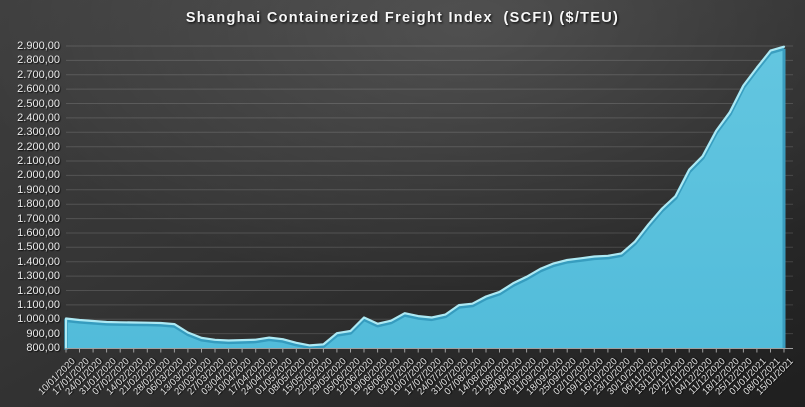 The width and height of the screenshot is (805, 407). Describe the element at coordinates (38, 60) in the screenshot. I see `y-axis-label: 2.800,00` at that location.